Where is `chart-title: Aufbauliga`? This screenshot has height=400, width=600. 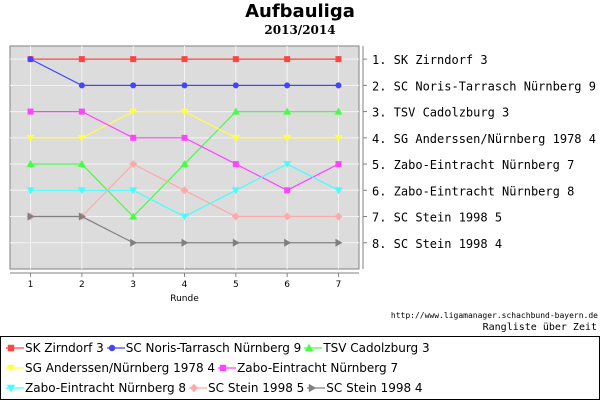
chart-title: Aufbauliga is located at coordinates (300, 11).